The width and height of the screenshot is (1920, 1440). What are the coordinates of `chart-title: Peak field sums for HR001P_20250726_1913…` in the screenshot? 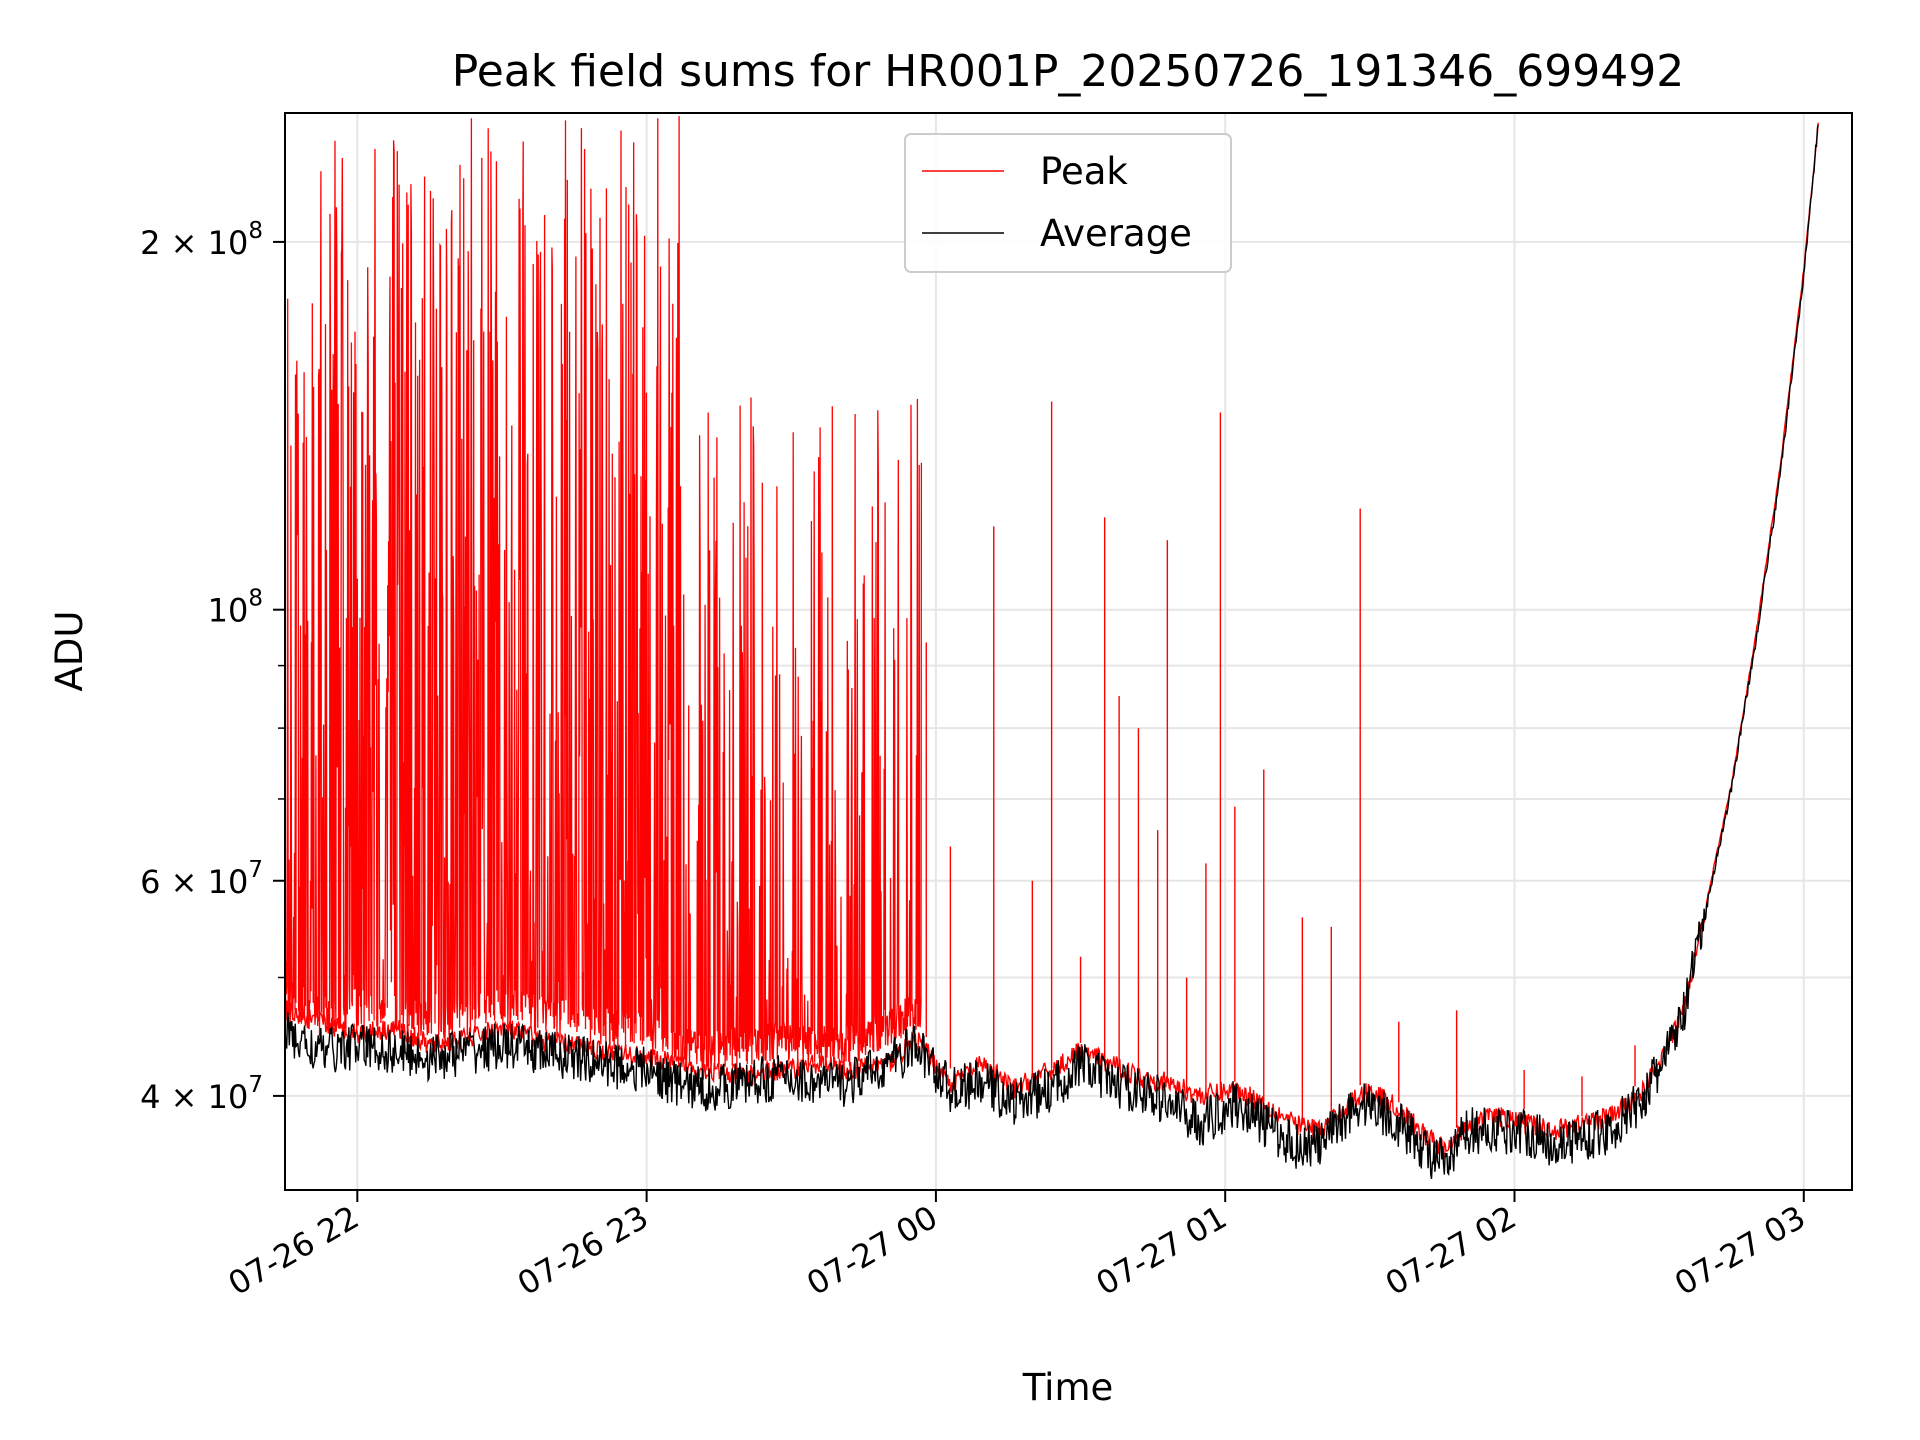 It's located at (1068, 71).